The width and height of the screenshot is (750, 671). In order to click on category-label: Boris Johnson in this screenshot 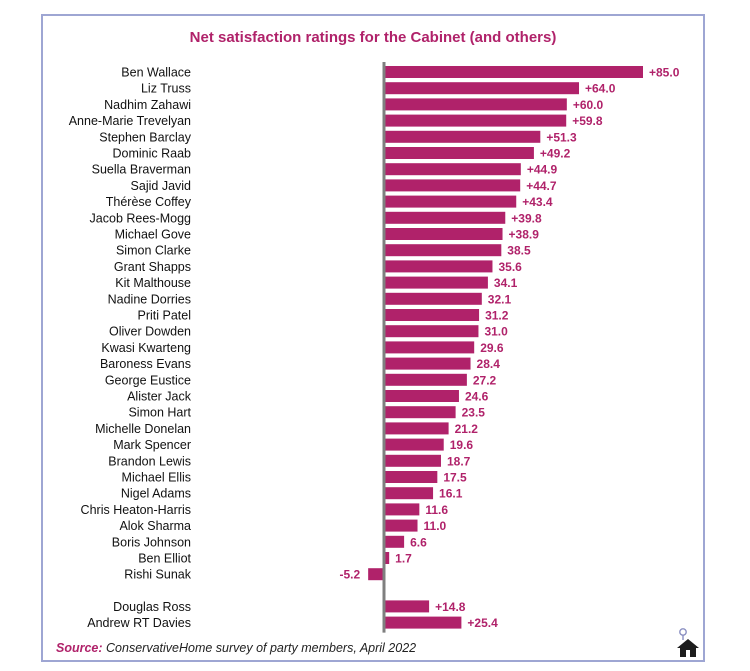, I will do `click(151, 542)`.